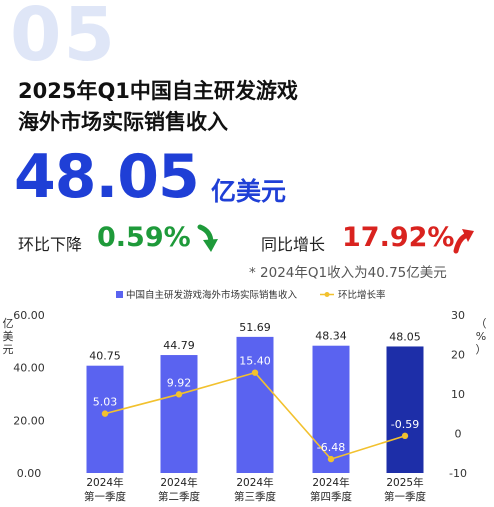 This screenshot has width=494, height=507. What do you see at coordinates (398, 237) in the screenshot?
I see `yoy-value: 17.92%` at bounding box center [398, 237].